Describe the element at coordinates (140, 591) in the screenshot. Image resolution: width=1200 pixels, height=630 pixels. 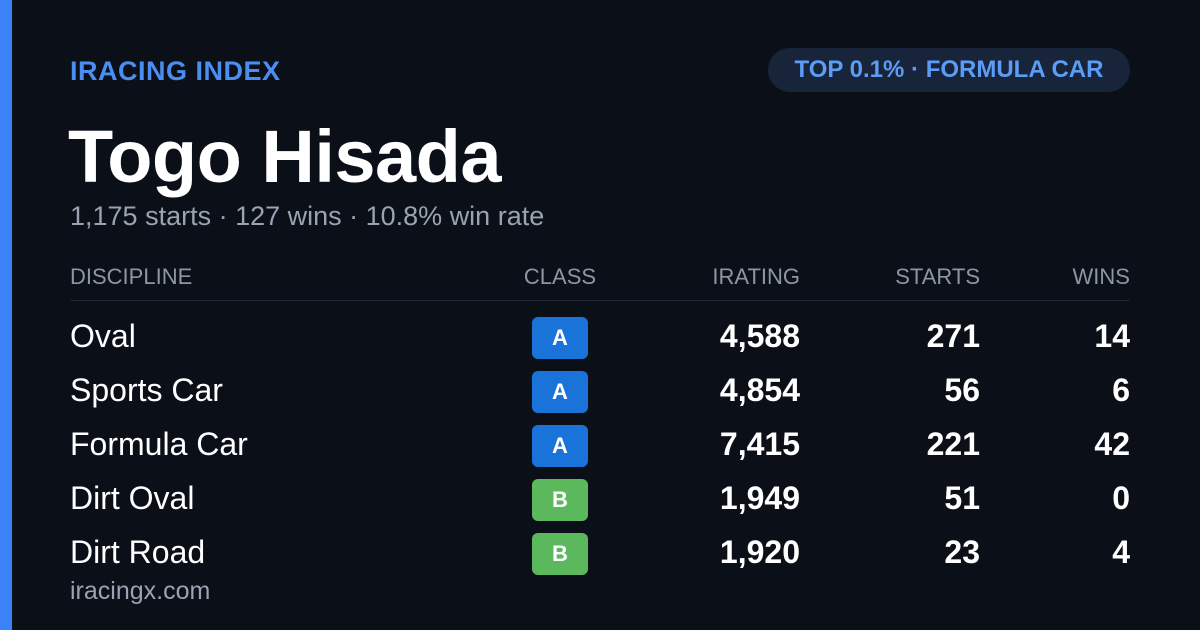
I see `footer-site: iracingx.com` at that location.